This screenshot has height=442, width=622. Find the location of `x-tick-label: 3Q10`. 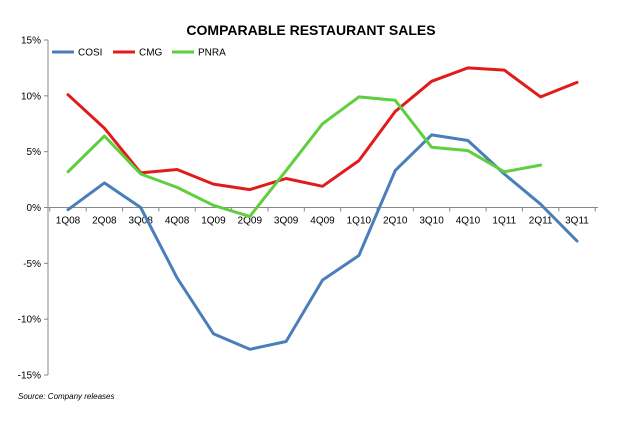

x-tick-label: 3Q10 is located at coordinates (431, 221).